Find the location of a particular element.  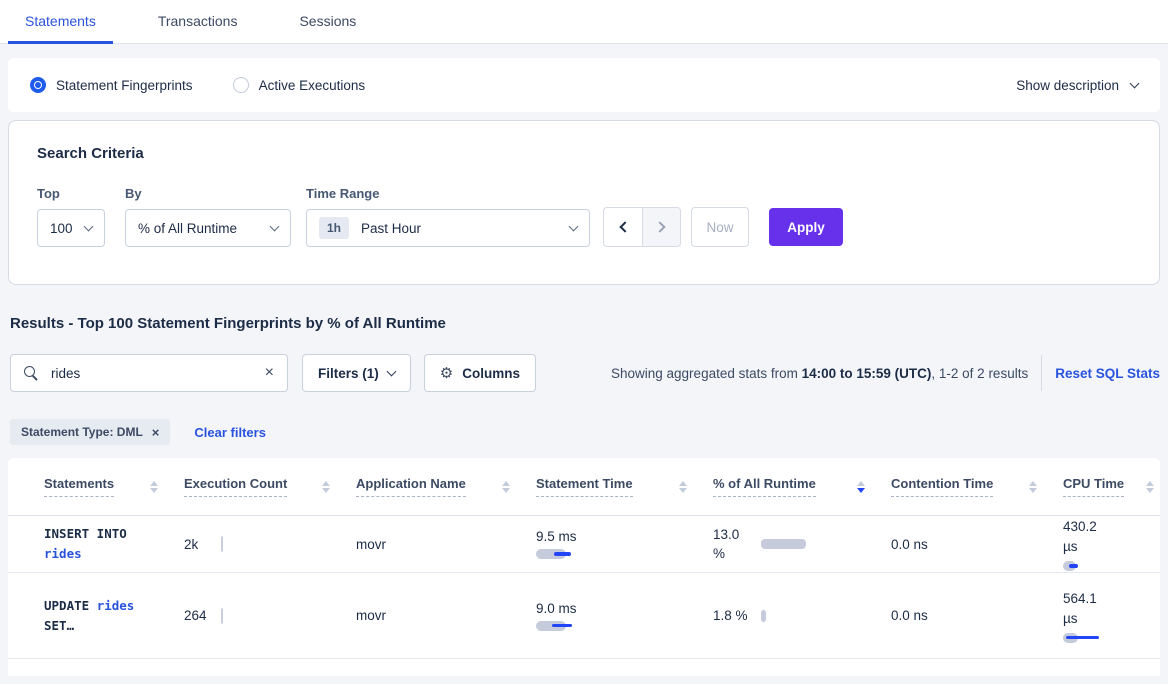

radio-active-executions-label: Active Executions is located at coordinates (312, 85).